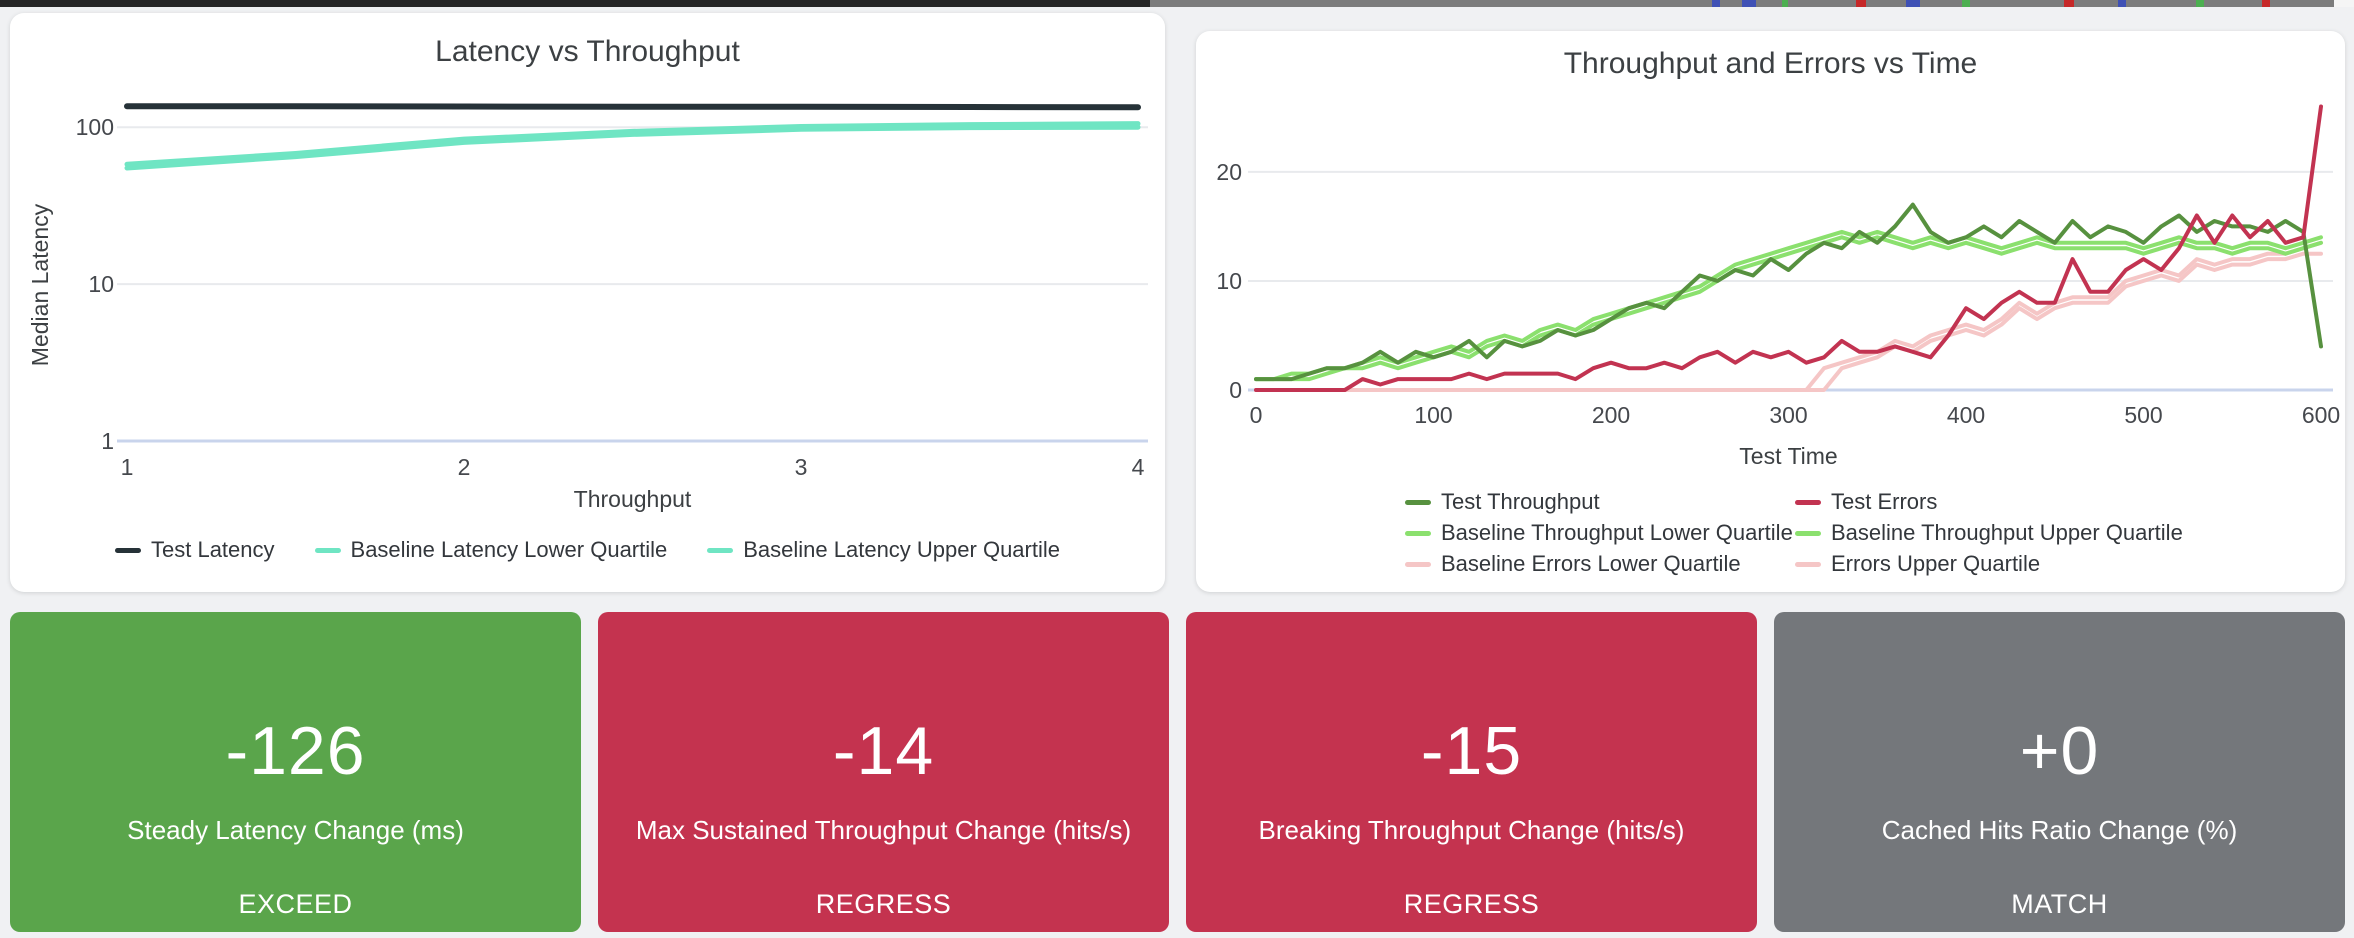 Image resolution: width=2354 pixels, height=938 pixels. Describe the element at coordinates (1520, 501) in the screenshot. I see `legend-label: Test Throughput` at that location.